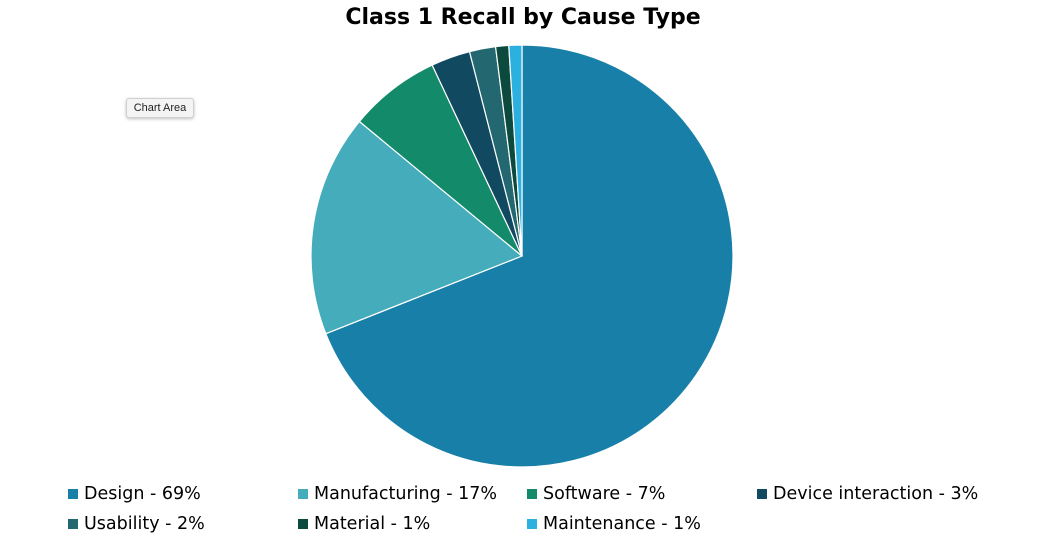 The image size is (1046, 540). I want to click on legend-label: Manufacturing - 17%, so click(406, 494).